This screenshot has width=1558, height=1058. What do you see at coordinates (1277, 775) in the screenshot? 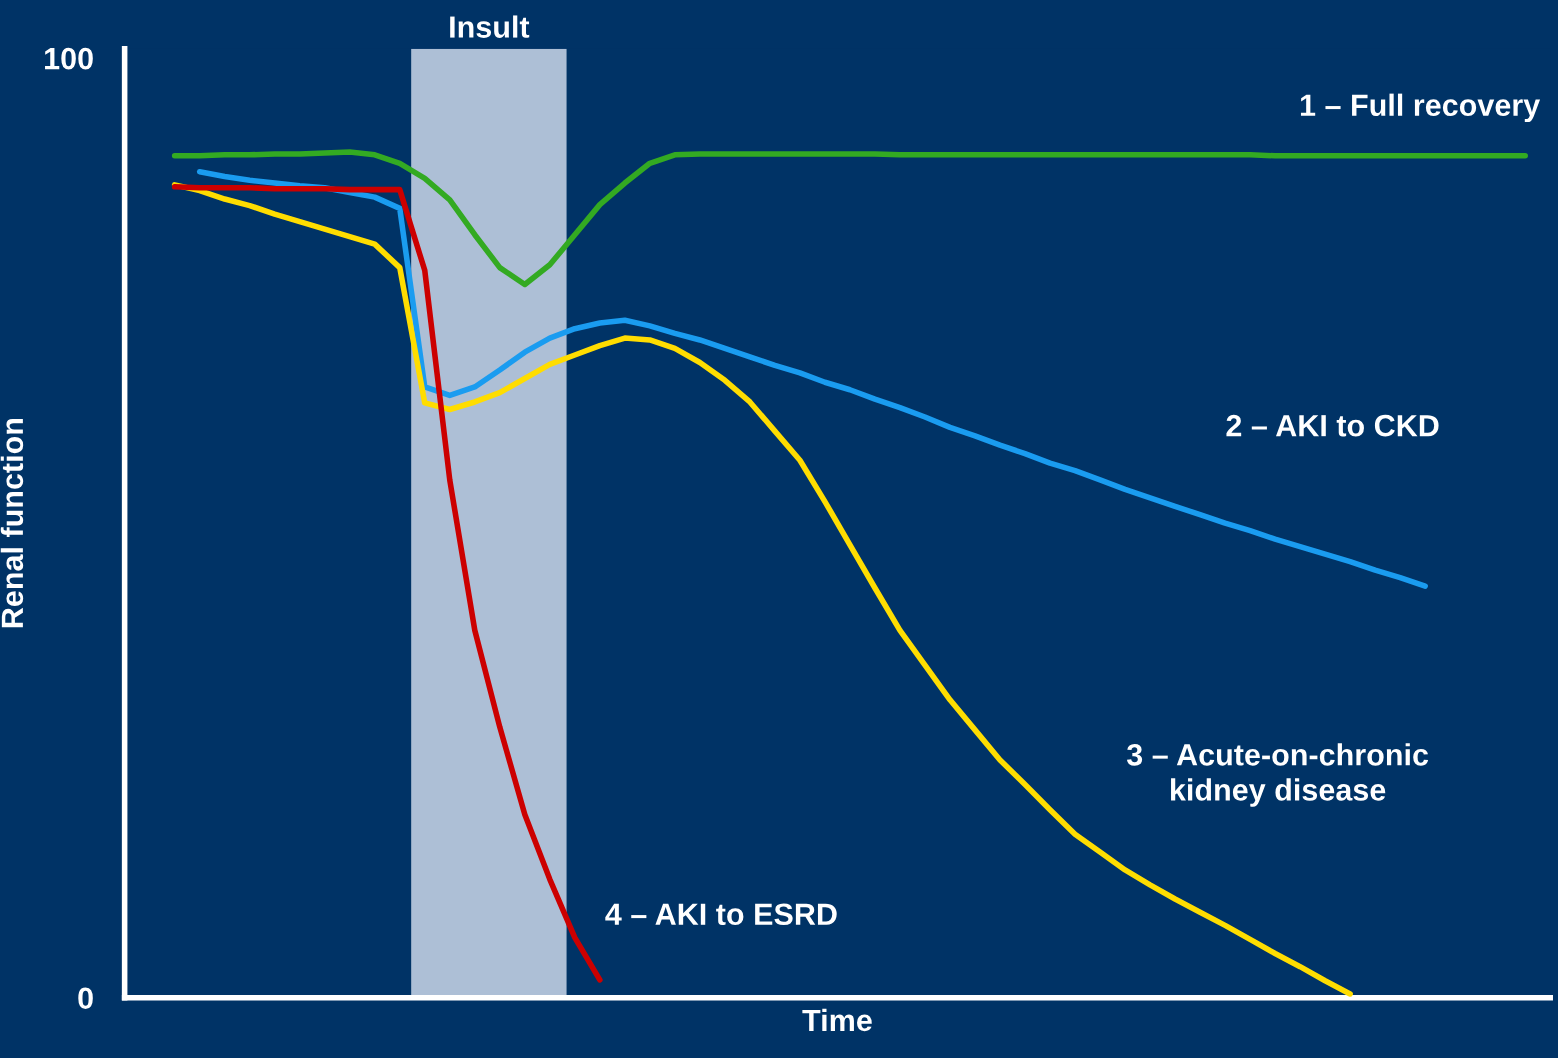
I see `series-label: 3 – Acute-on-chronic kidney disease` at bounding box center [1277, 775].